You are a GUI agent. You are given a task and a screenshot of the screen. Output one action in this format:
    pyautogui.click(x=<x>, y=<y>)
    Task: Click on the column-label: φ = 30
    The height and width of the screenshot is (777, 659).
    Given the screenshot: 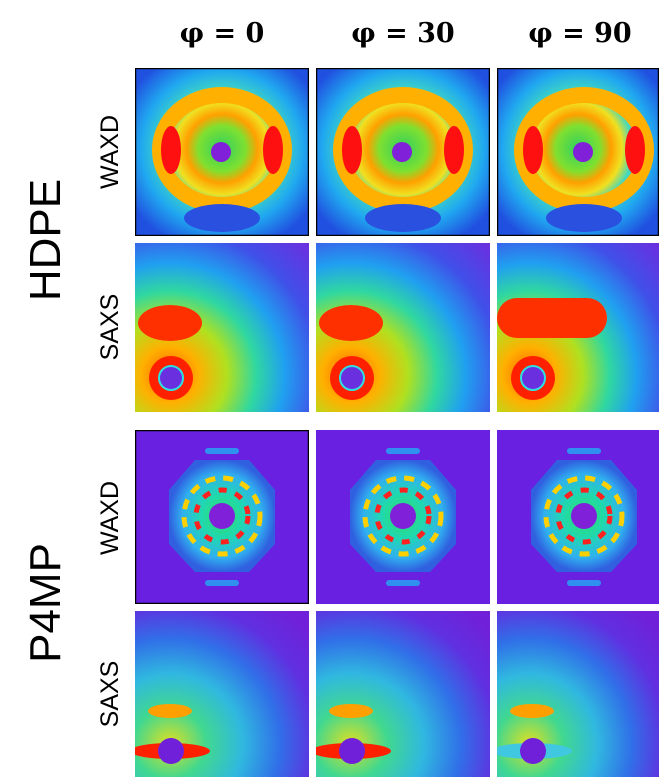 What is the action you would take?
    pyautogui.click(x=402, y=33)
    